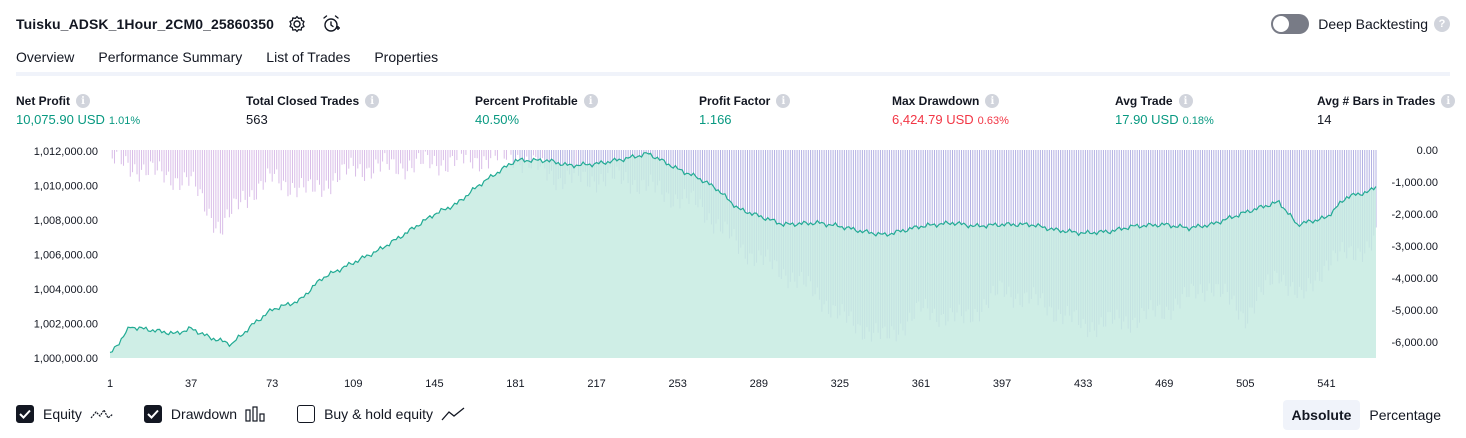  Describe the element at coordinates (1415, 343) in the screenshot. I see `drawdown-tick-label: -6,000.00` at that location.